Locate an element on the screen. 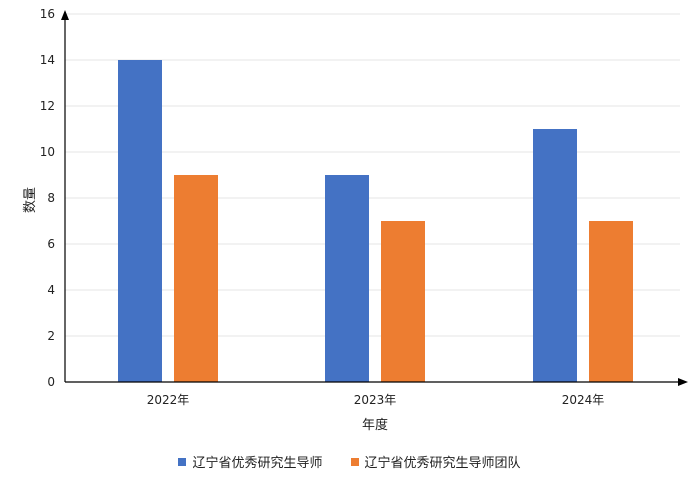  y-tick-label: 2 is located at coordinates (51, 336).